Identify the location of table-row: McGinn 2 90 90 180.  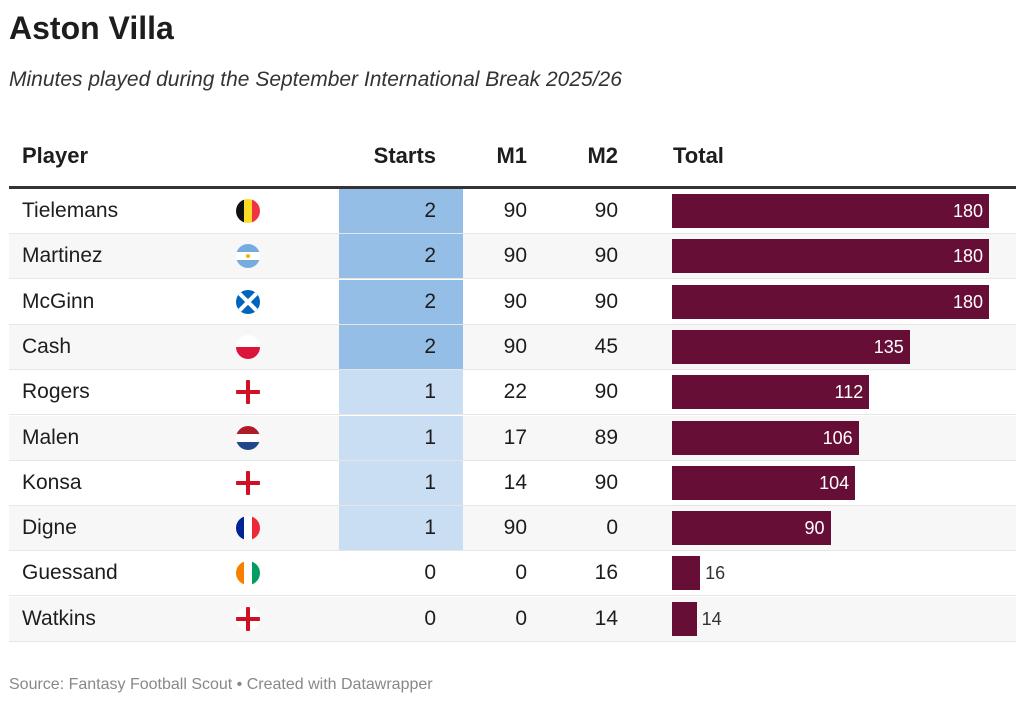
(512, 302).